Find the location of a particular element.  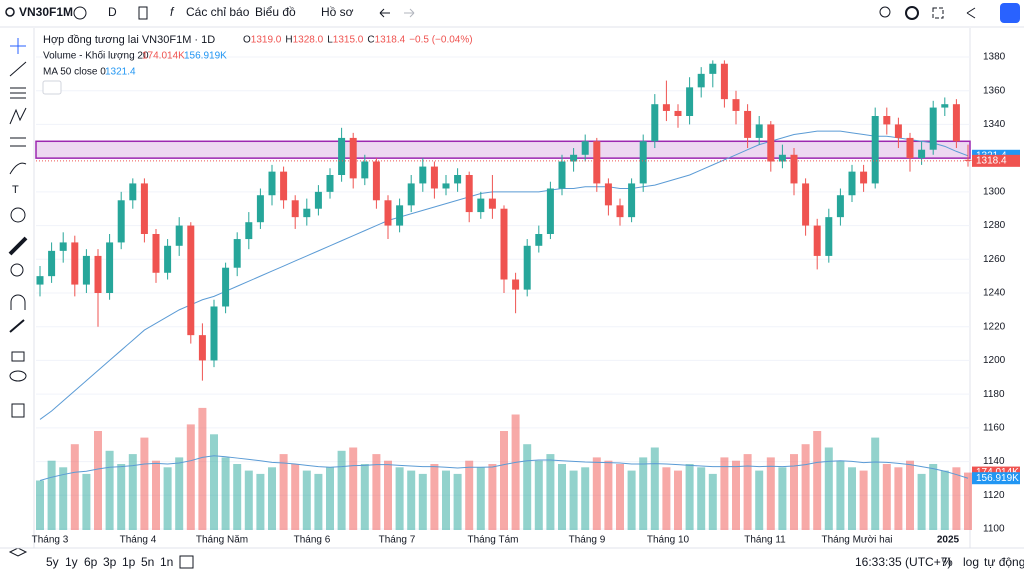

hide-tool is located at coordinates (18, 376).